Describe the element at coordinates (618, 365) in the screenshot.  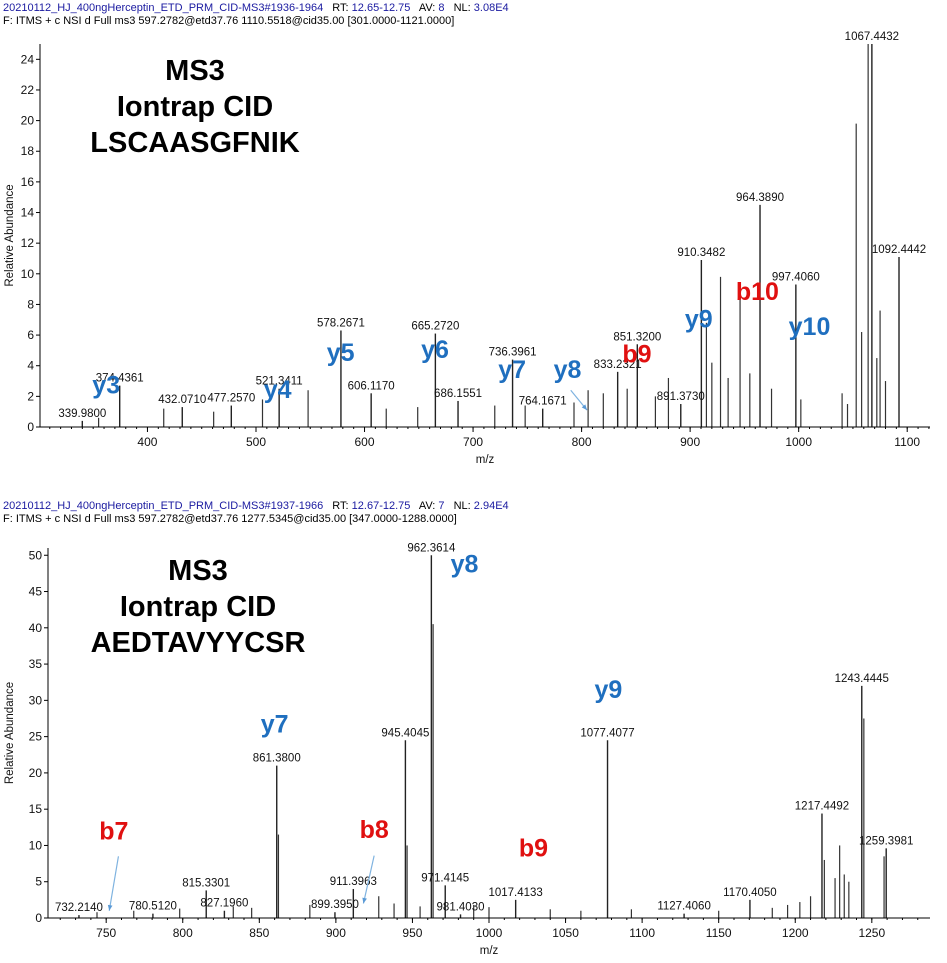
I see `peak-label: 833.2321` at that location.